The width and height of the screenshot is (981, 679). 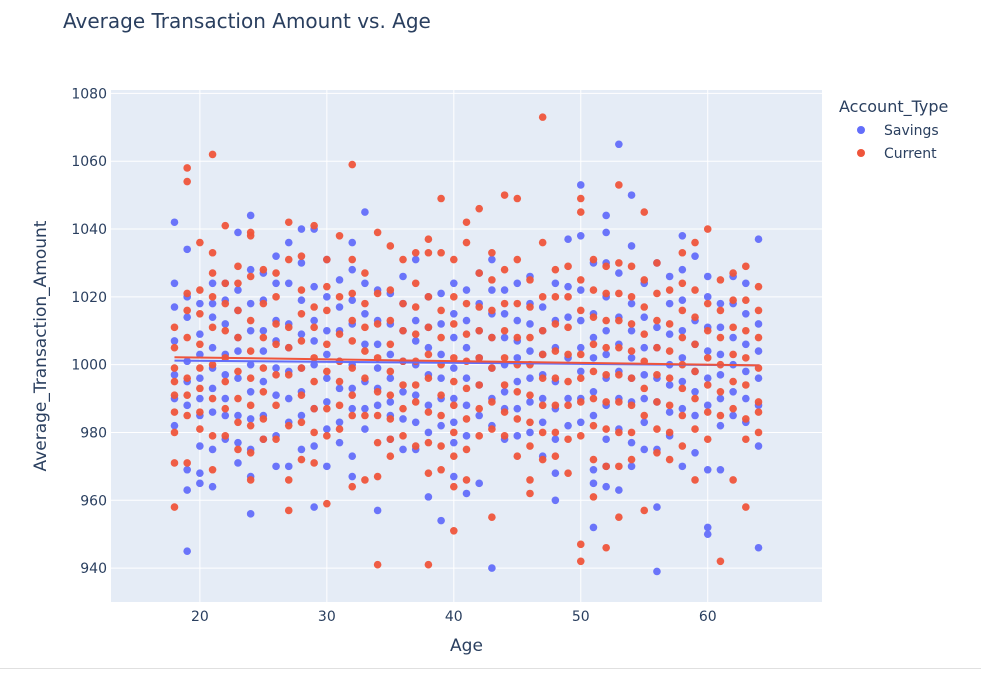 What do you see at coordinates (897, 154) in the screenshot?
I see `legend-item-current: Current` at bounding box center [897, 154].